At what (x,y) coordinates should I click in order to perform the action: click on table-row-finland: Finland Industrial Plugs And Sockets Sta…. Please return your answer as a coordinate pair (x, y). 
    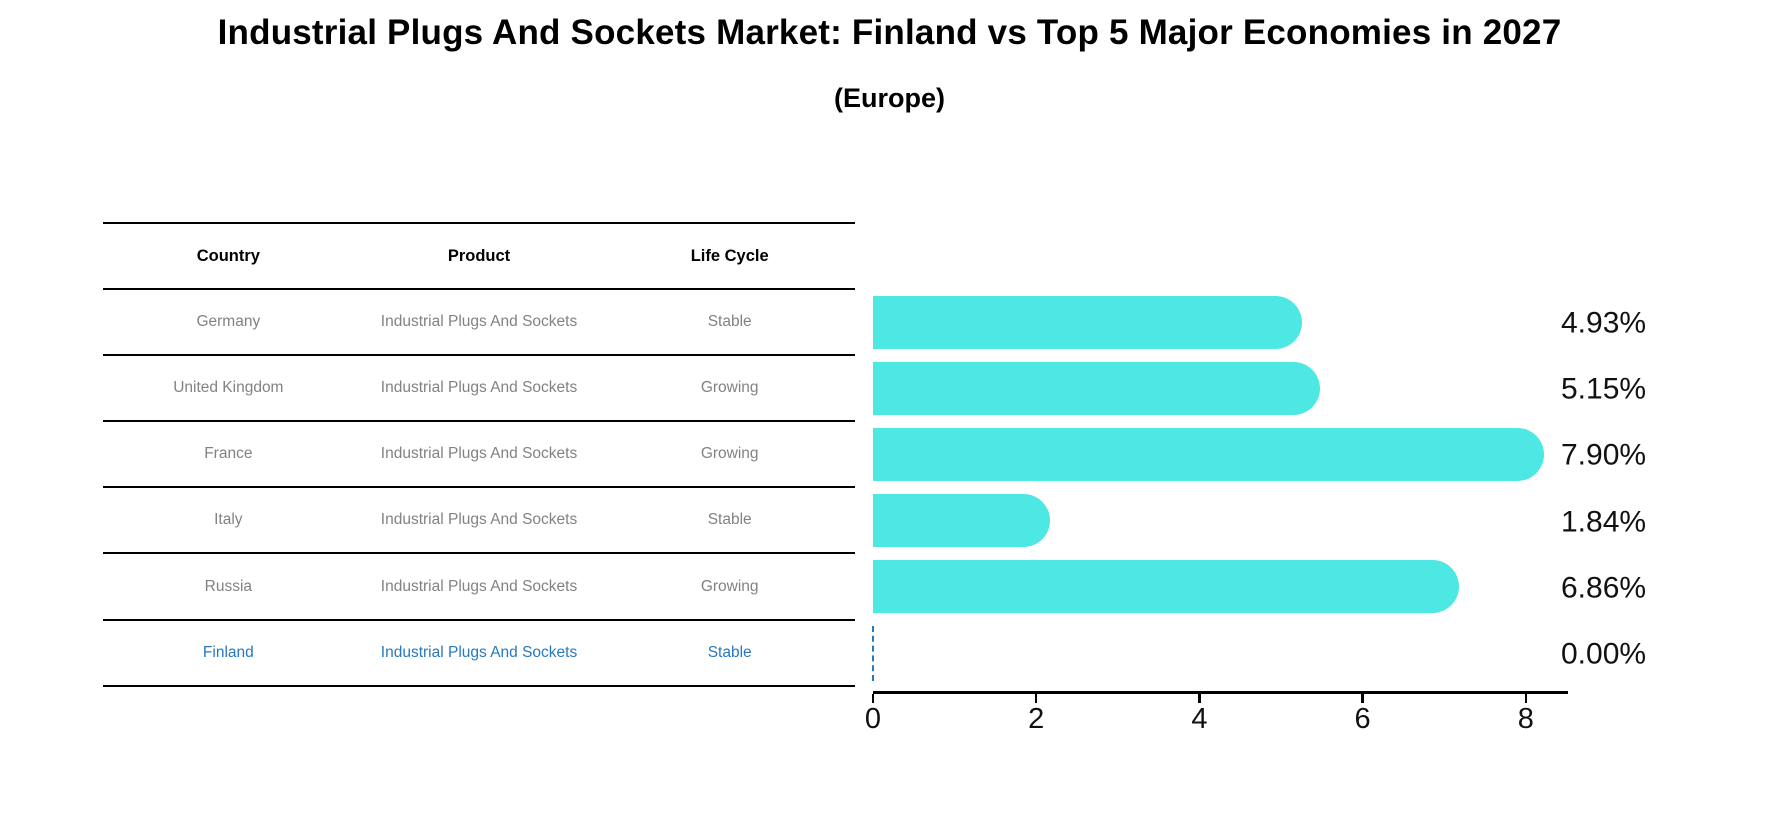
    Looking at the image, I should click on (479, 651).